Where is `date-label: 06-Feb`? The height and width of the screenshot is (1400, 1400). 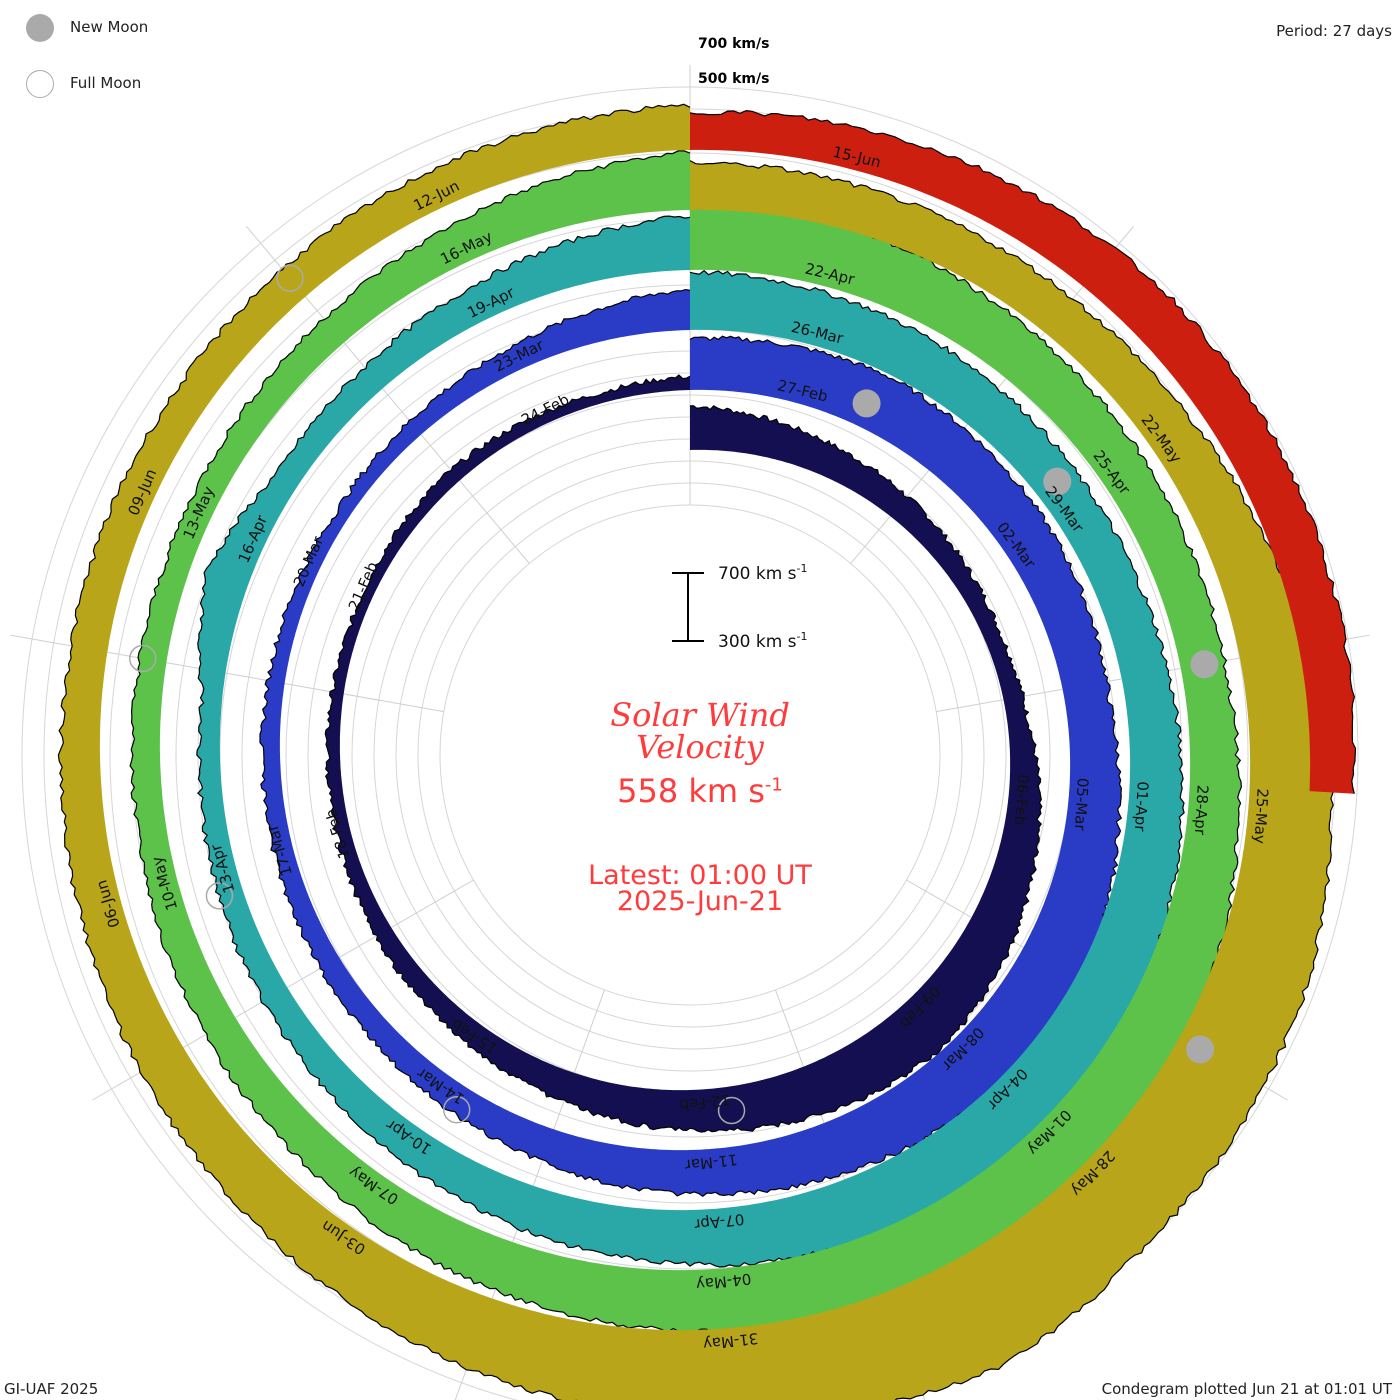 date-label: 06-Feb is located at coordinates (1021, 800).